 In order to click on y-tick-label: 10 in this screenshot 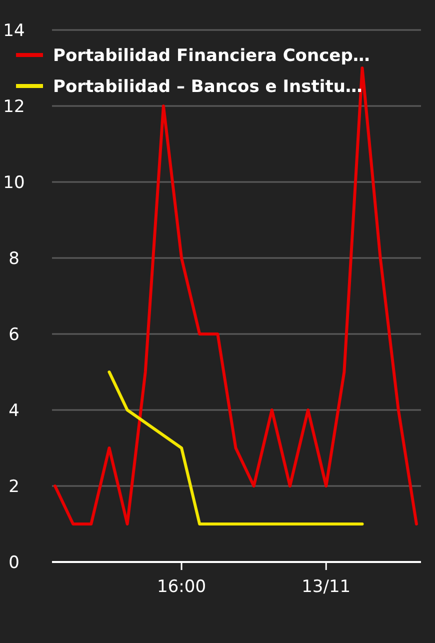, I will do `click(14, 182)`.